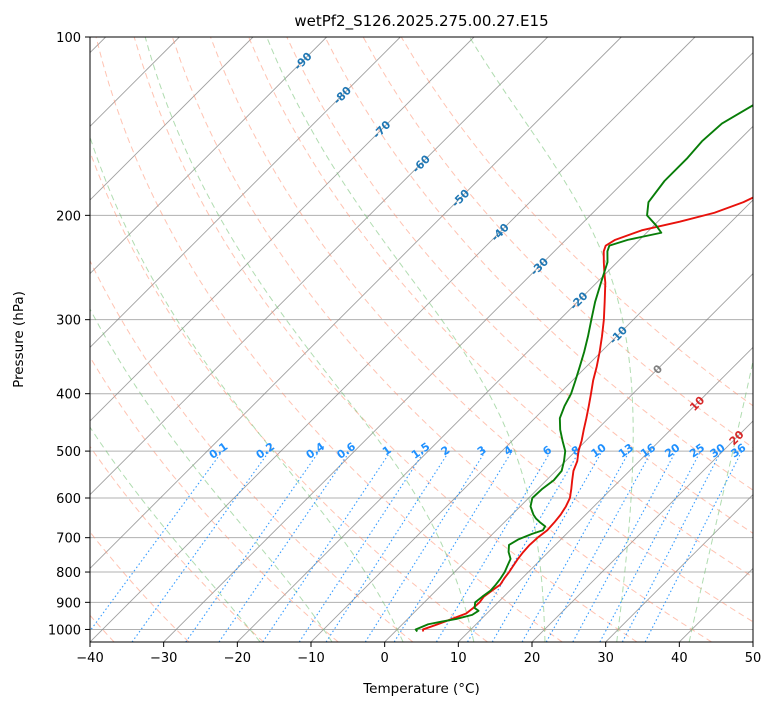 The image size is (775, 708). Describe the element at coordinates (458, 658) in the screenshot. I see `x-tick-label: 10` at that location.